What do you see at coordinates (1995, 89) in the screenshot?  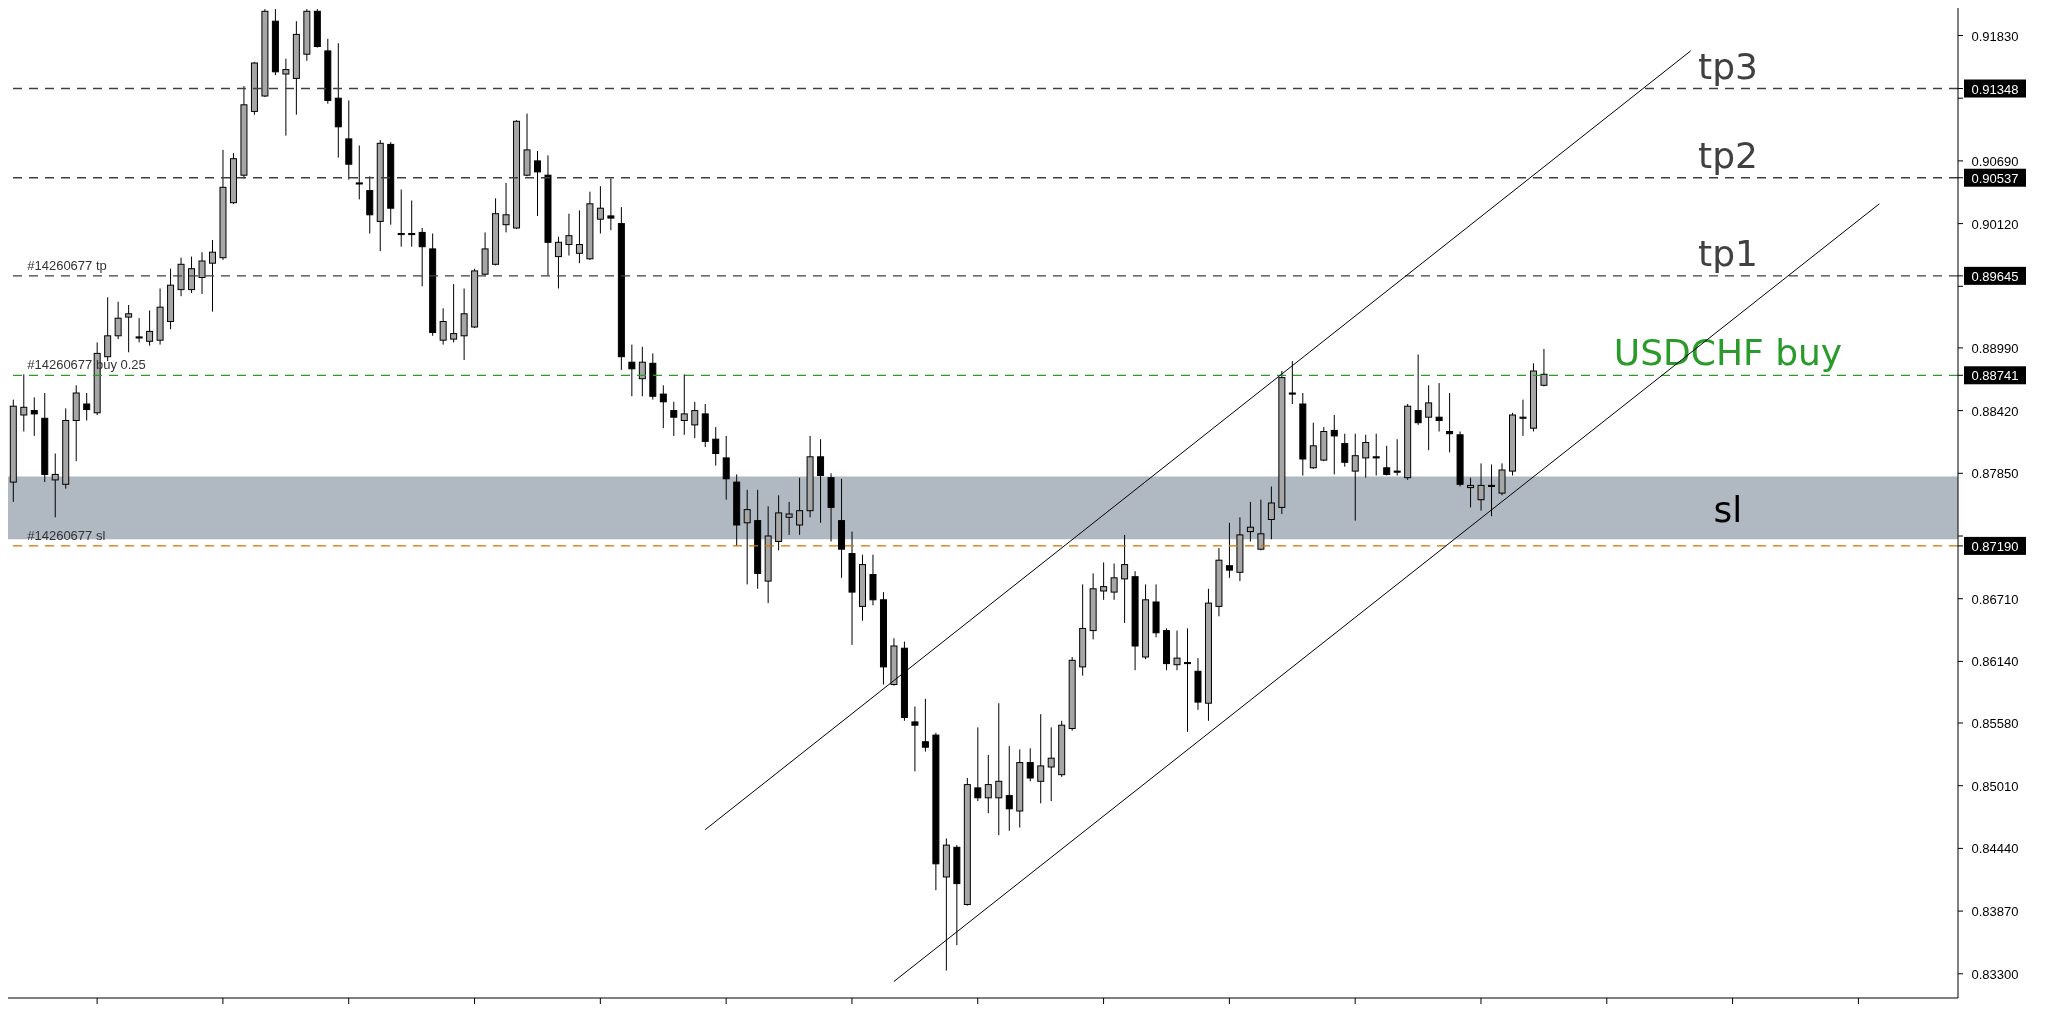 I see `y-tick-label: 0.91348` at bounding box center [1995, 89].